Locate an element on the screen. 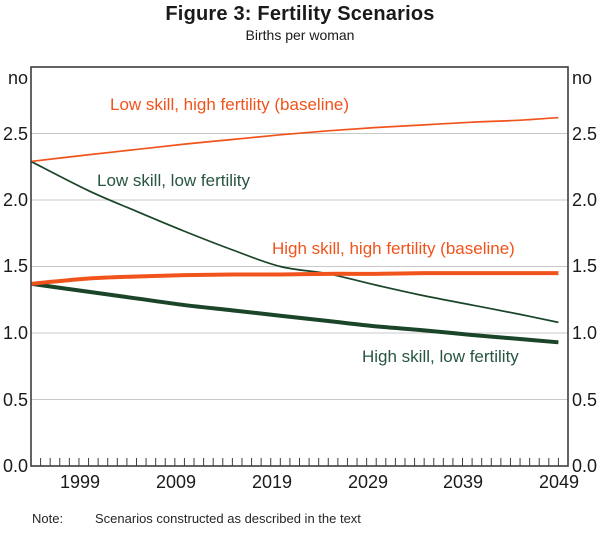 This screenshot has width=600, height=534. x-tick-label: 2029 is located at coordinates (368, 482).